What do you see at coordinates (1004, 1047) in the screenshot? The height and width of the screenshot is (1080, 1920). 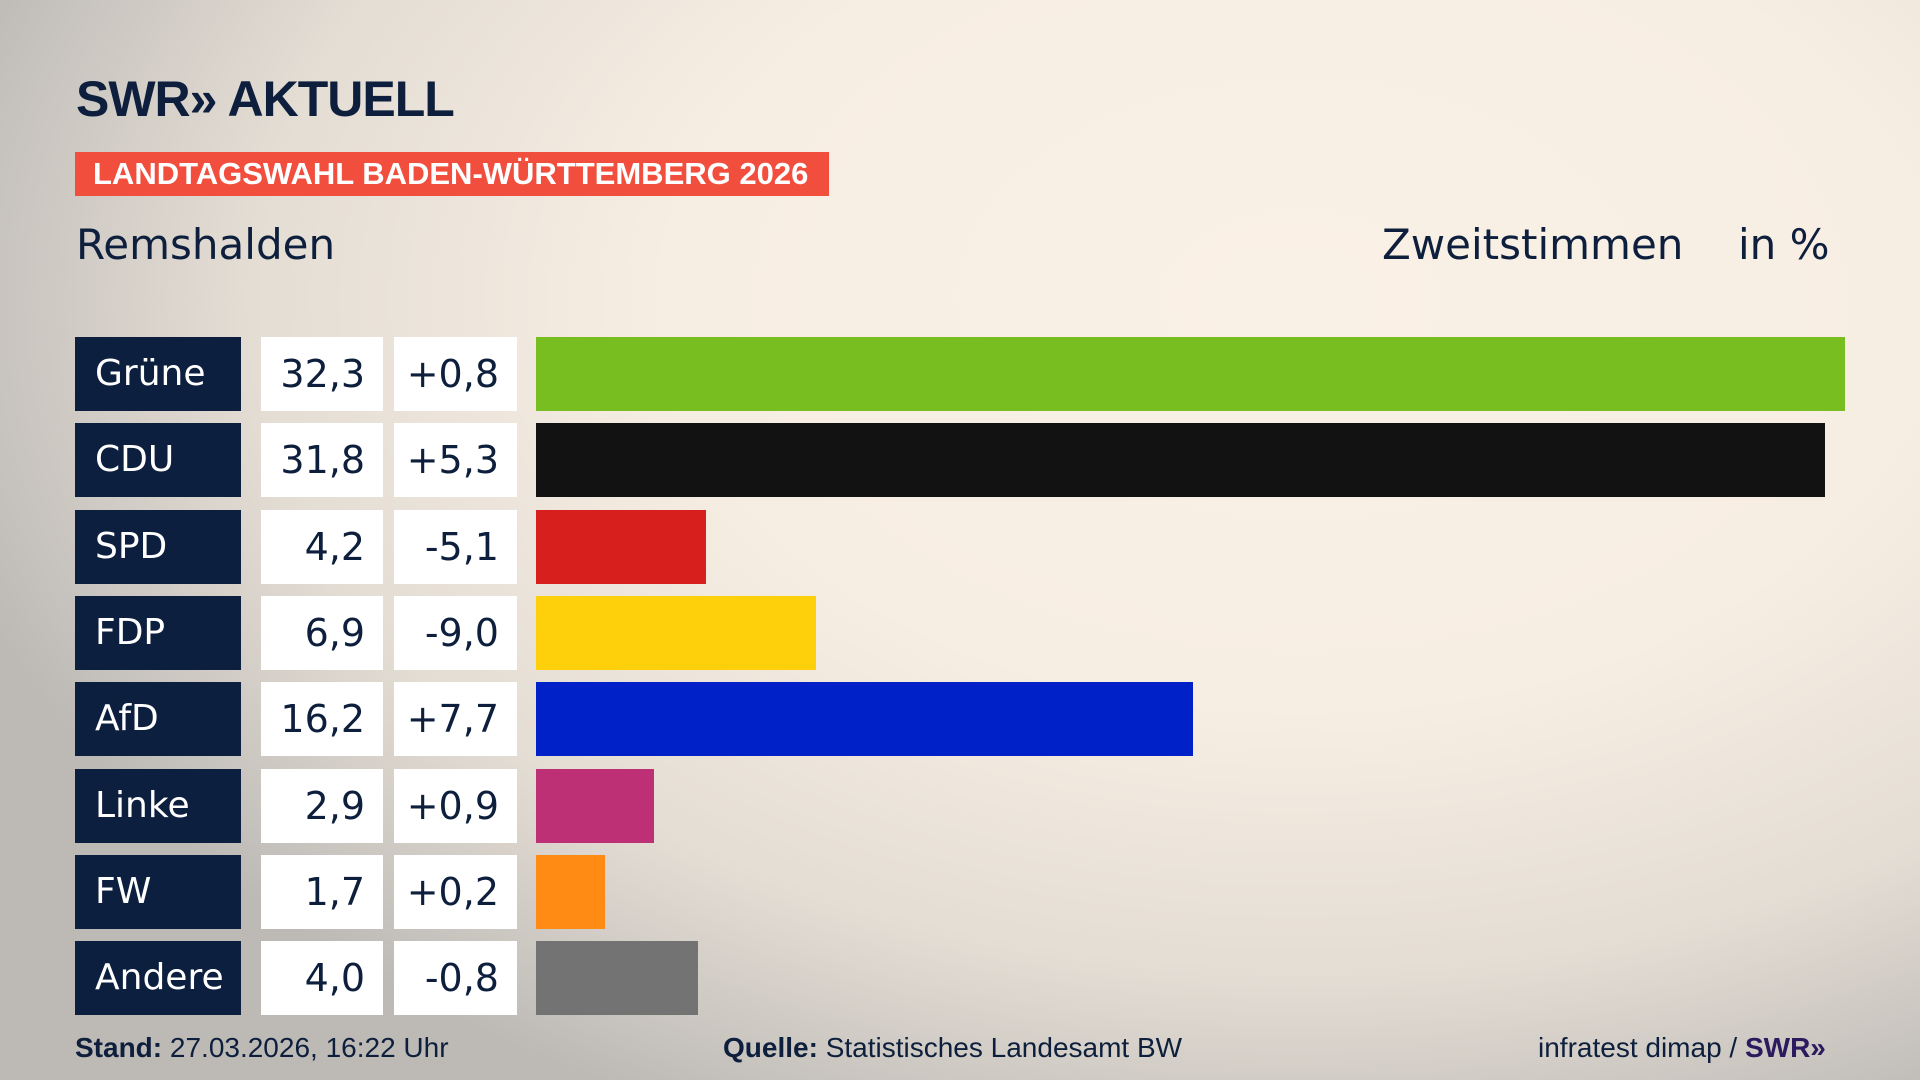 I see `source-value: Statistisches Landesamt BW` at bounding box center [1004, 1047].